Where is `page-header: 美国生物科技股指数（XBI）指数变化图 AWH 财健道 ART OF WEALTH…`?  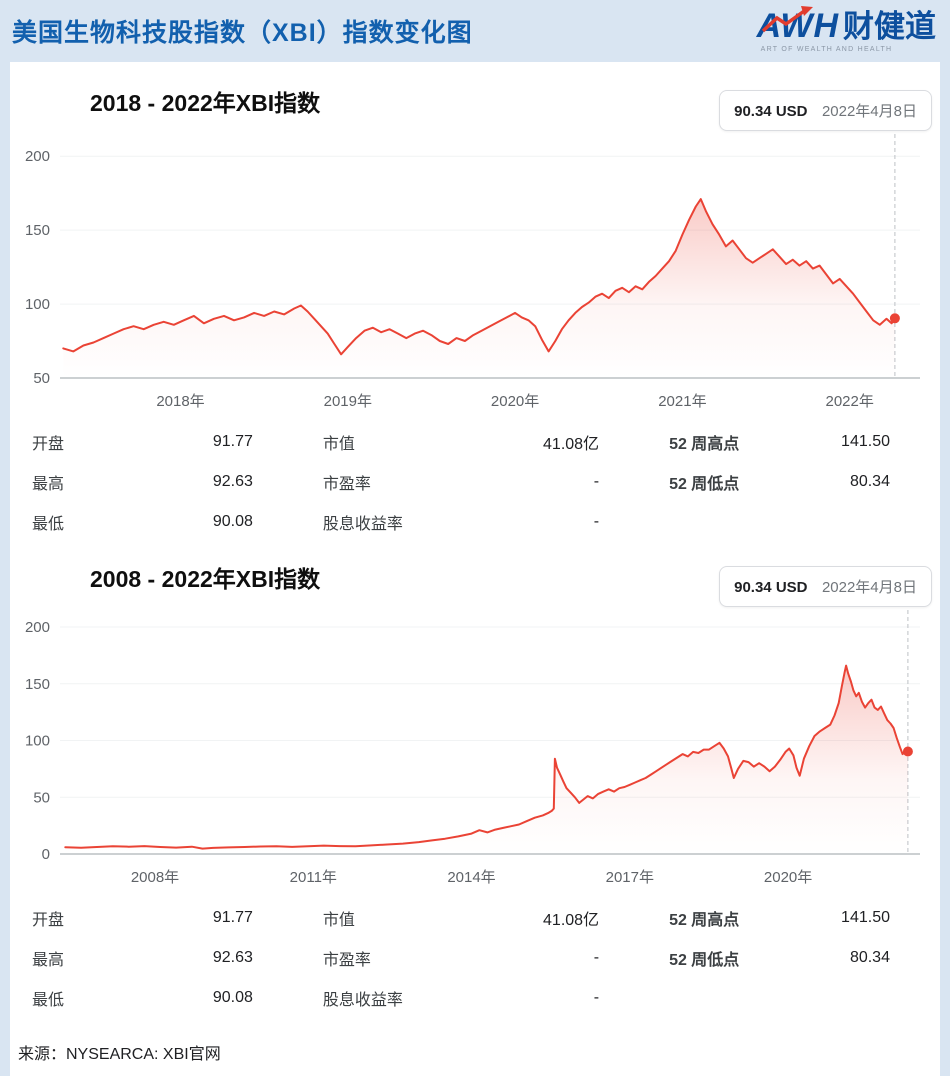 page-header: 美国生物科技股指数（XBI）指数变化图 AWH 财健道 ART OF WEALTH… is located at coordinates (475, 31).